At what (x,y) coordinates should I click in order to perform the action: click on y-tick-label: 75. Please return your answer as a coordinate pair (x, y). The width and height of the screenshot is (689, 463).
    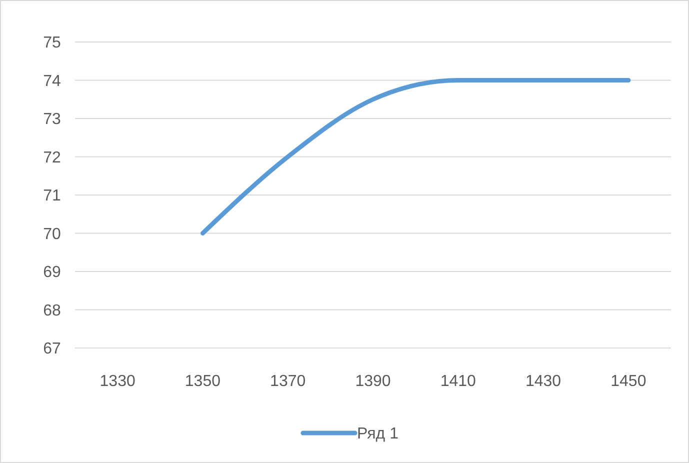
    Looking at the image, I should click on (52, 43).